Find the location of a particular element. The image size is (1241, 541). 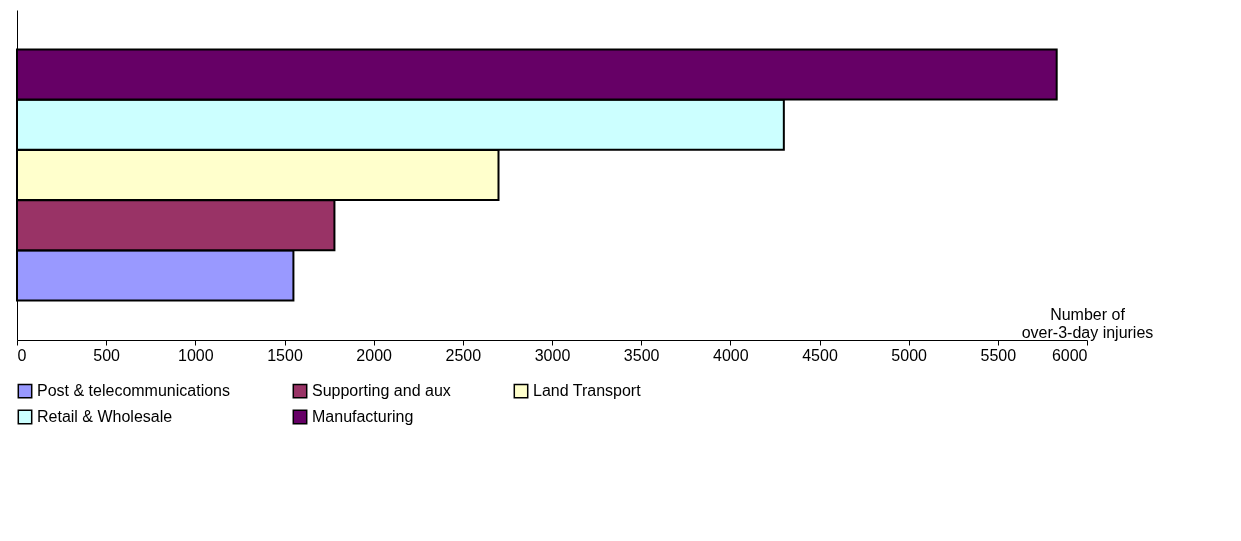

x-tick-label: 3500 is located at coordinates (641, 355).